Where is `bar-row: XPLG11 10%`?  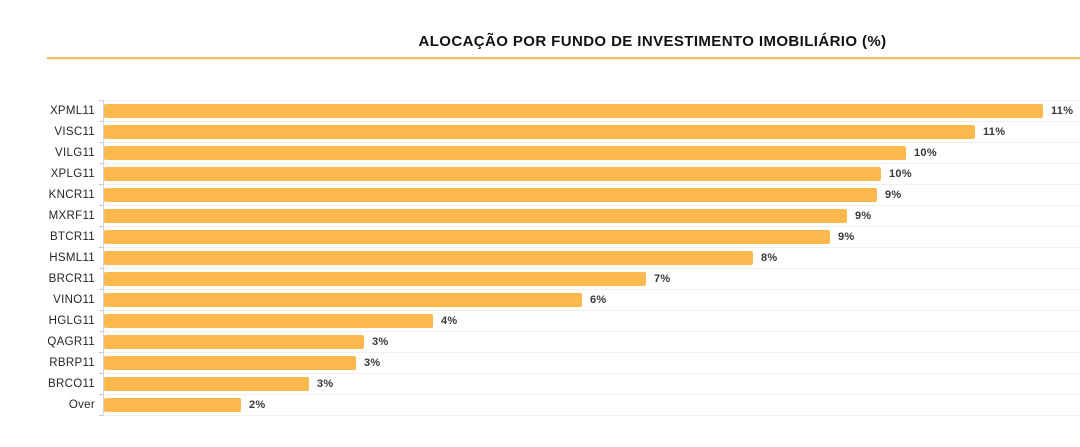
bar-row: XPLG11 10% is located at coordinates (540, 173).